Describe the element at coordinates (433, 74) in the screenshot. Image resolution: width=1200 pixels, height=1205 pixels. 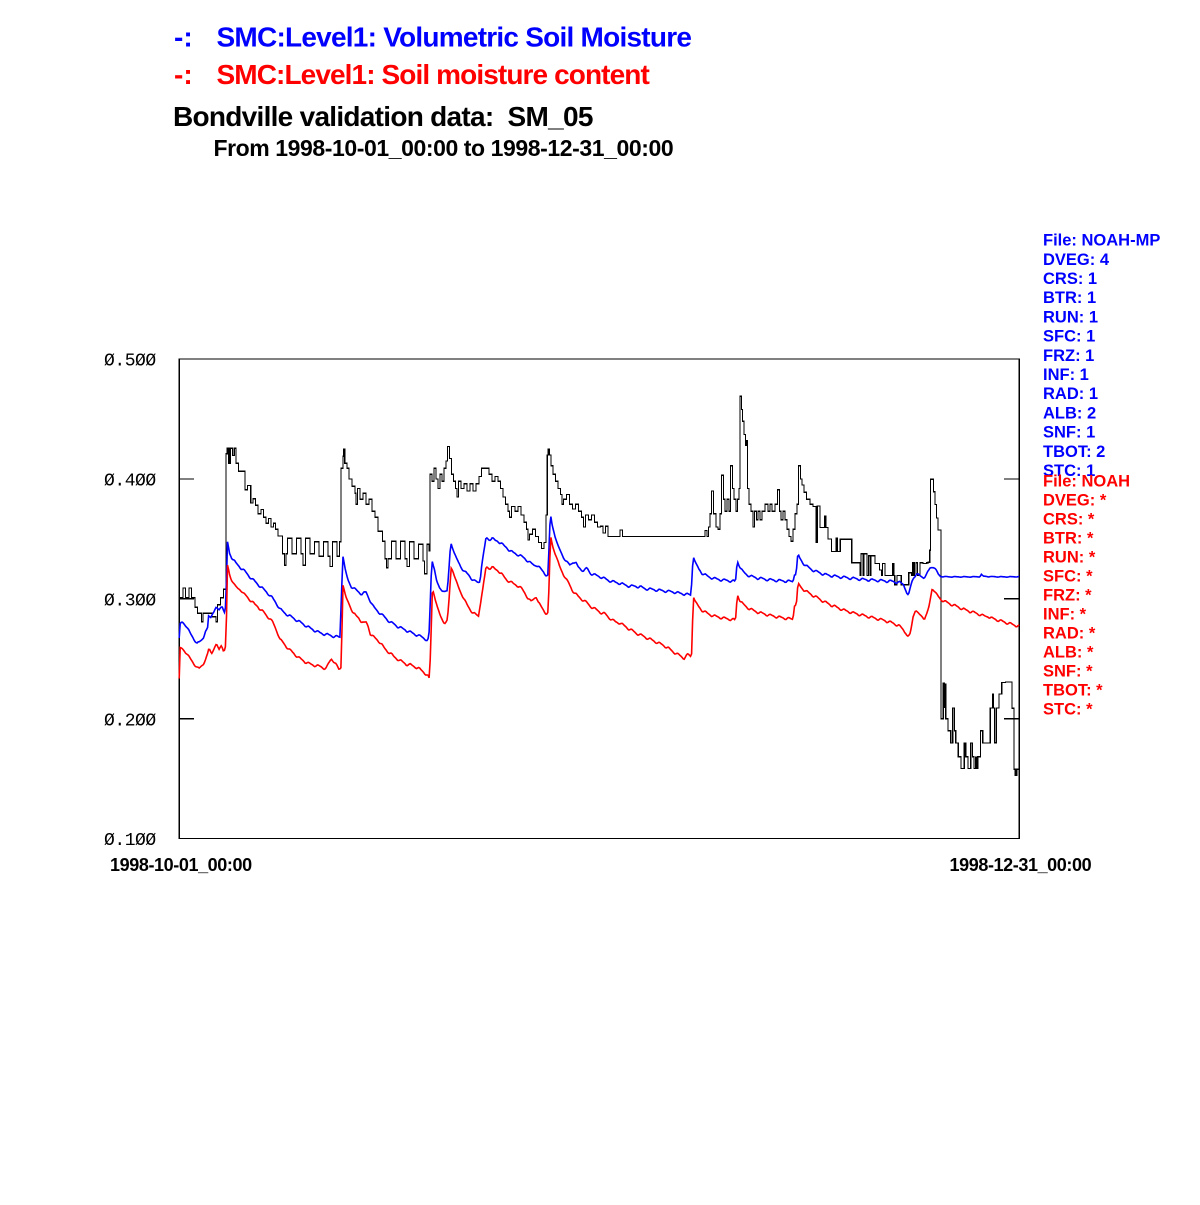
I see `svg-text:SMC:Level1: Soil moisture cont: SMC:Level1: Soil moisture content` at that location.